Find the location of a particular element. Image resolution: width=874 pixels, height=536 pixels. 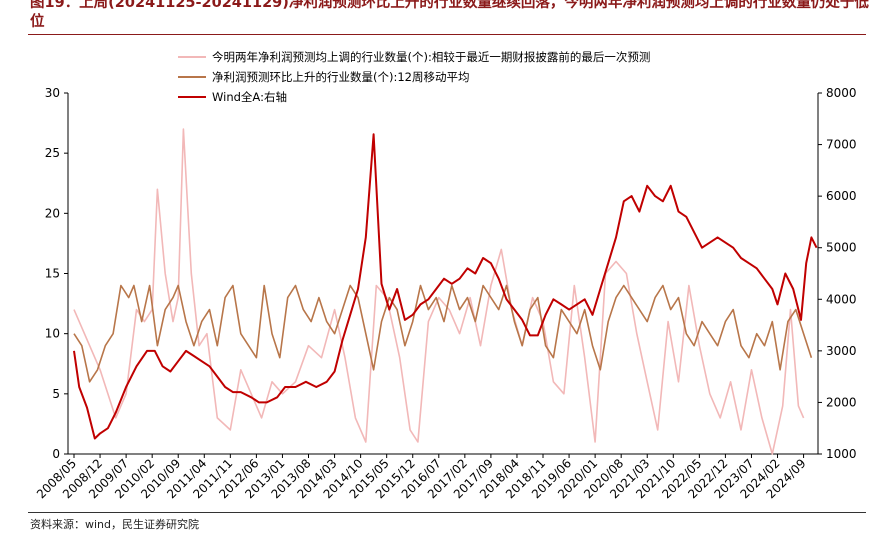

legend-label-1: 今明两年净利润预测均上调的行业数量(个):相较于最近一期财报披露前的最后一次预测 is located at coordinates (431, 57).